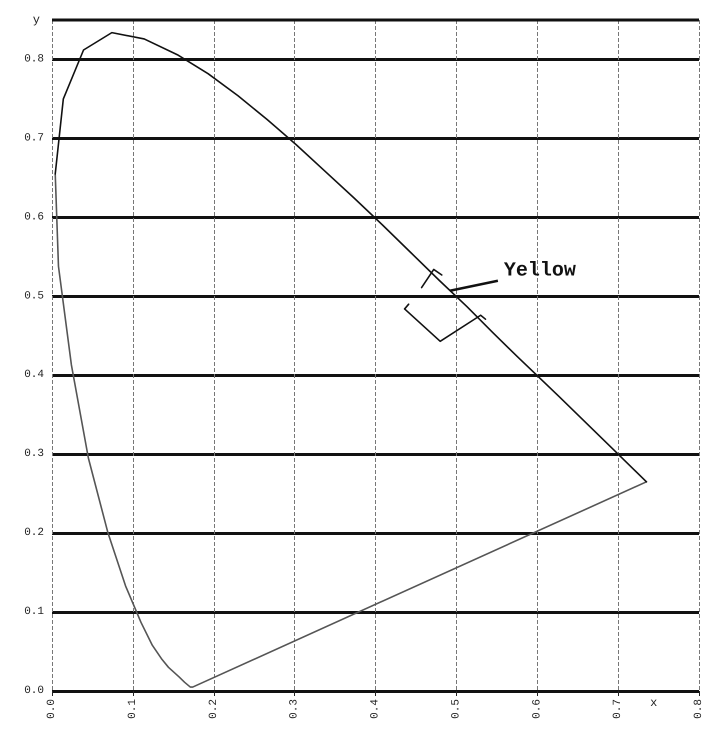 Image resolution: width=721 pixels, height=733 pixels. I want to click on y-tick-label: 0.0, so click(34, 691).